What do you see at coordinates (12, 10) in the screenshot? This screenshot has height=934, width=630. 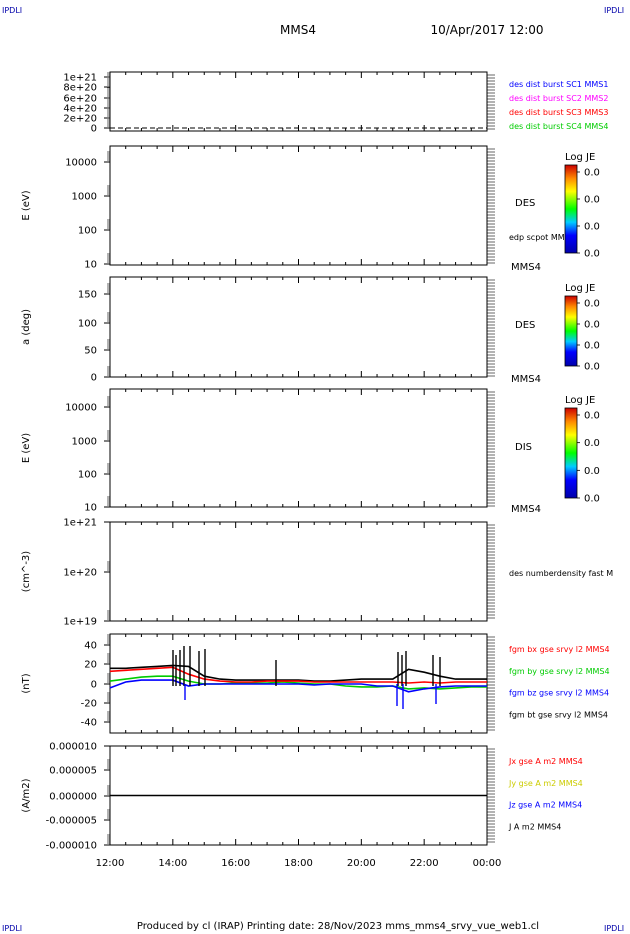 I see `corner-label-tl: IPDLI` at bounding box center [12, 10].